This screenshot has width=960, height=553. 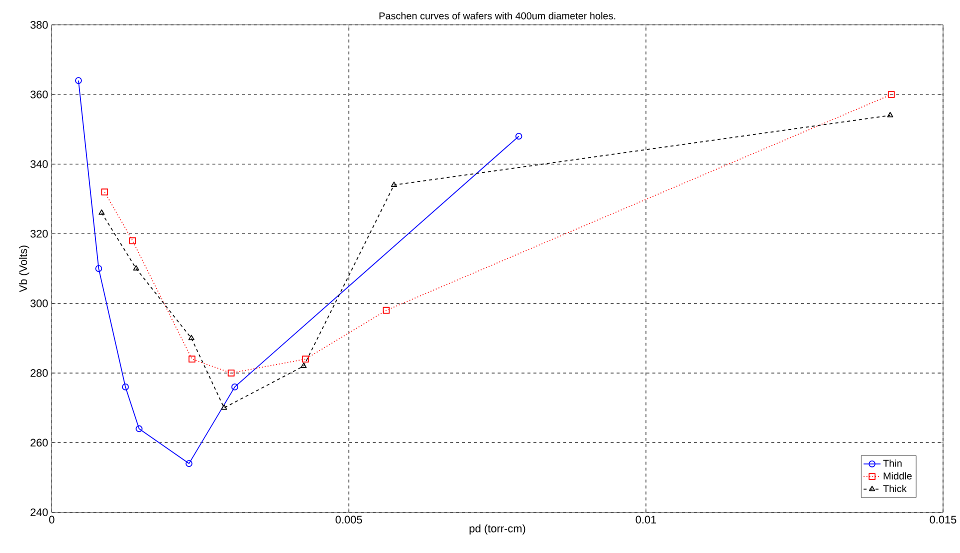 I want to click on legend-label: Thick, so click(x=895, y=488).